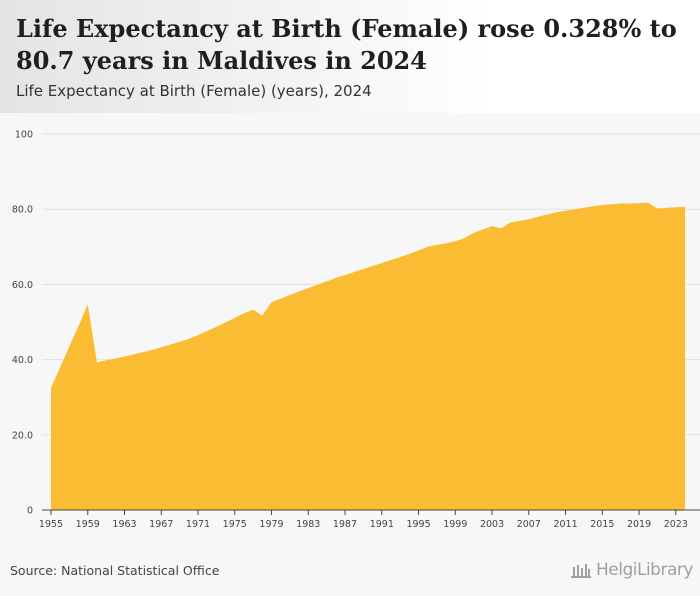  I want to click on y-tick-label: 80.0, so click(22, 210).